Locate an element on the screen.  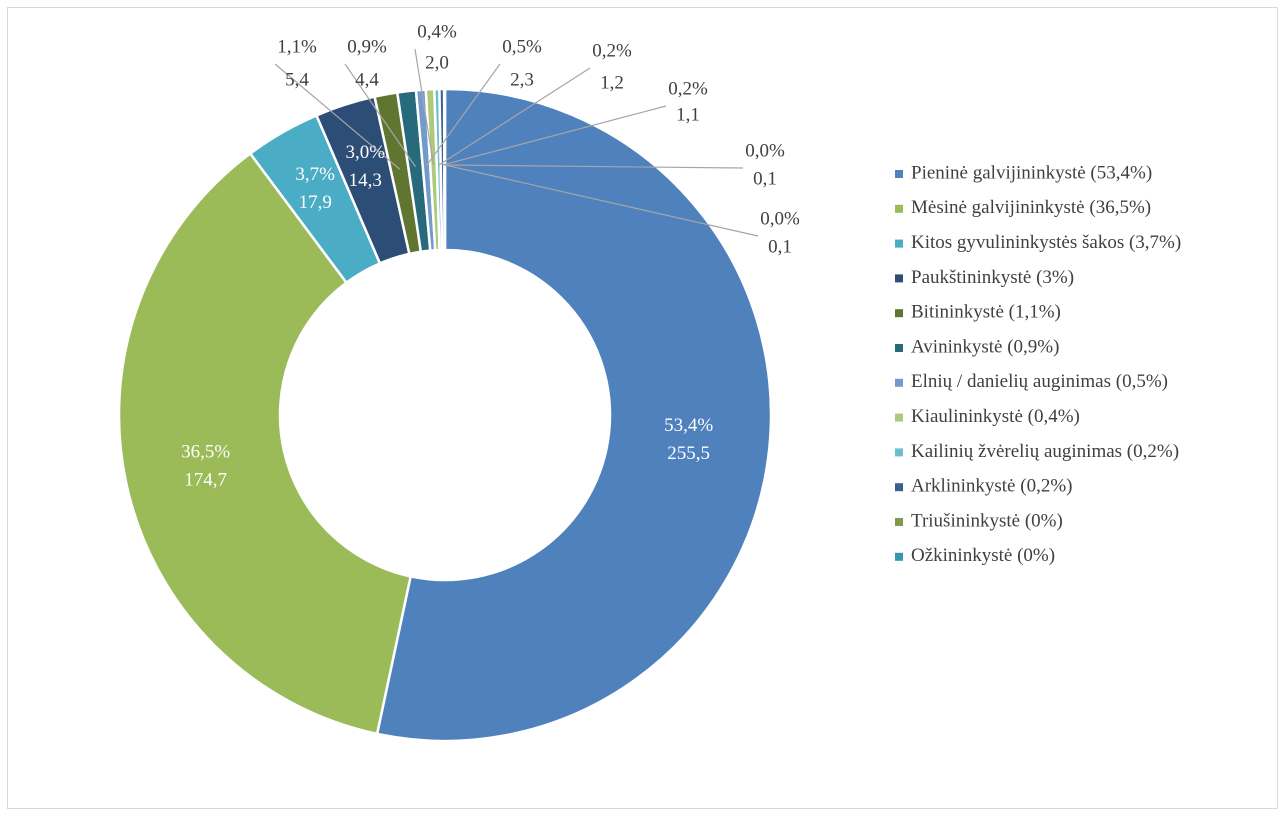
percent-label: 0,9% is located at coordinates (367, 46).